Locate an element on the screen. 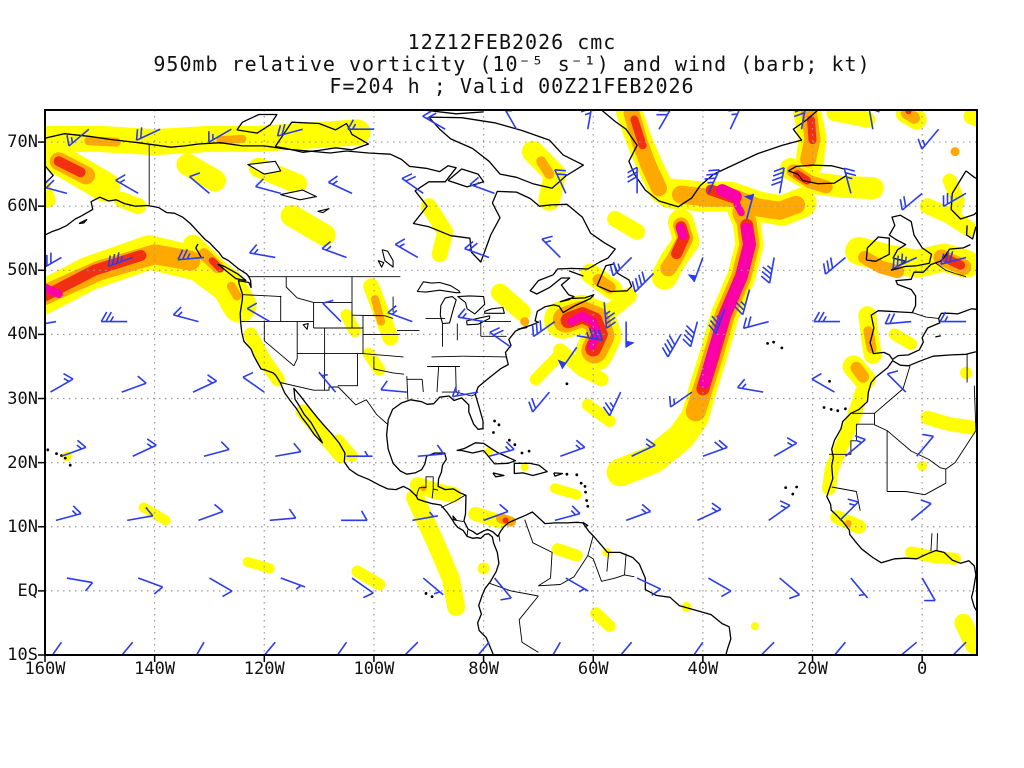 This screenshot has height=768, width=1024. chart-title-init-time: 12Z12FEB2026 cmc is located at coordinates (512, 42).